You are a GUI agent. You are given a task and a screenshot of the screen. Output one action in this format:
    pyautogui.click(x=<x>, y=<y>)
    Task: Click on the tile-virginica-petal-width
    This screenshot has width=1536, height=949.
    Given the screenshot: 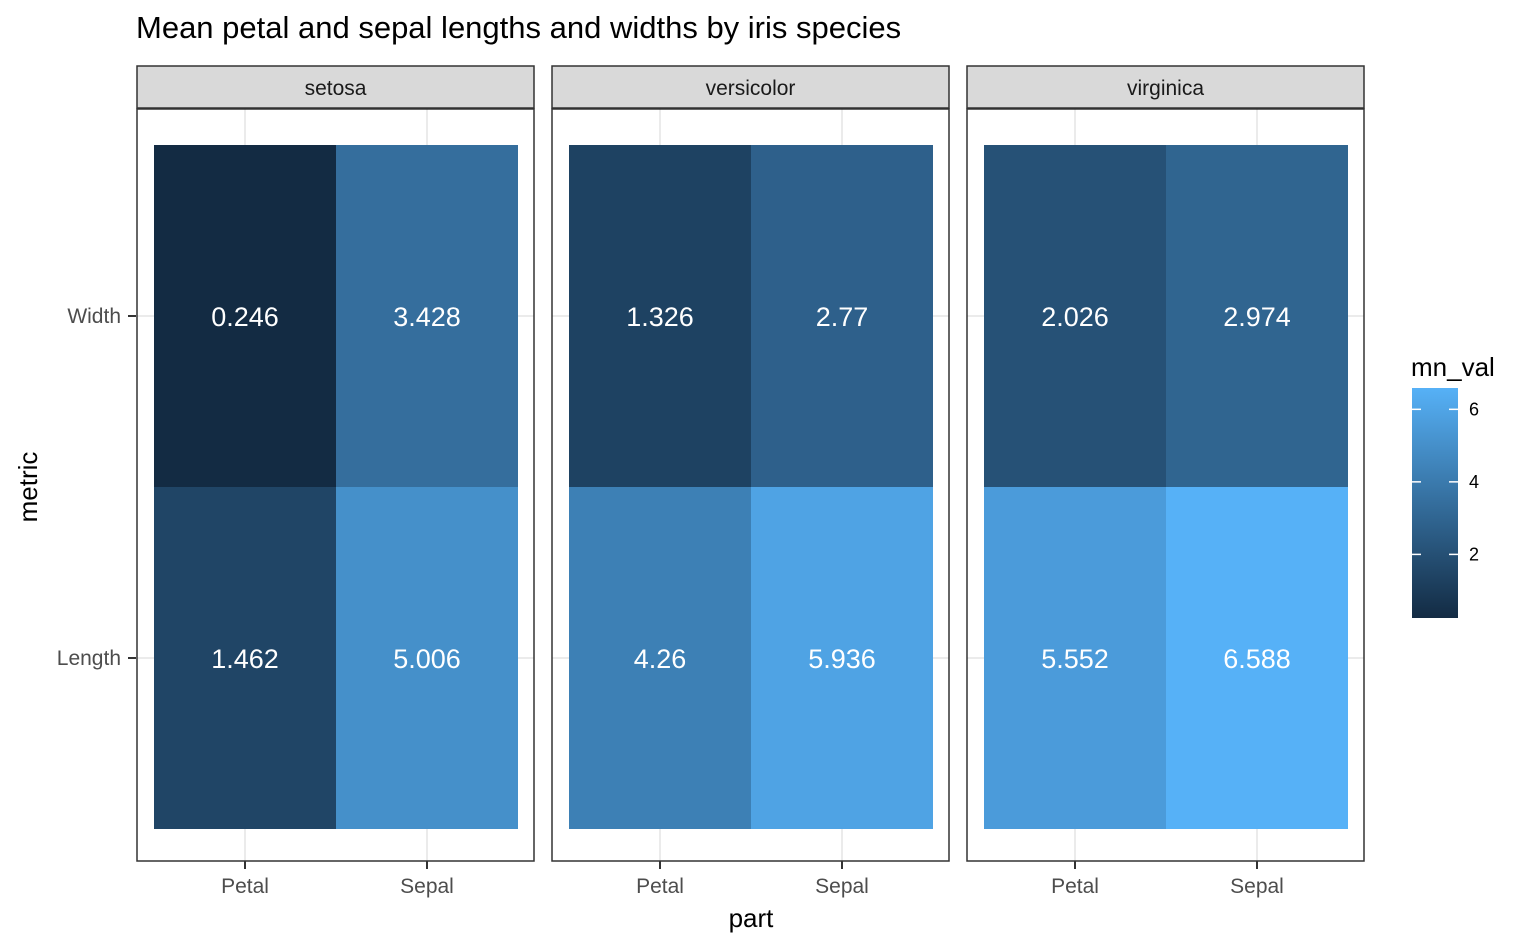 What is the action you would take?
    pyautogui.click(x=1075, y=316)
    